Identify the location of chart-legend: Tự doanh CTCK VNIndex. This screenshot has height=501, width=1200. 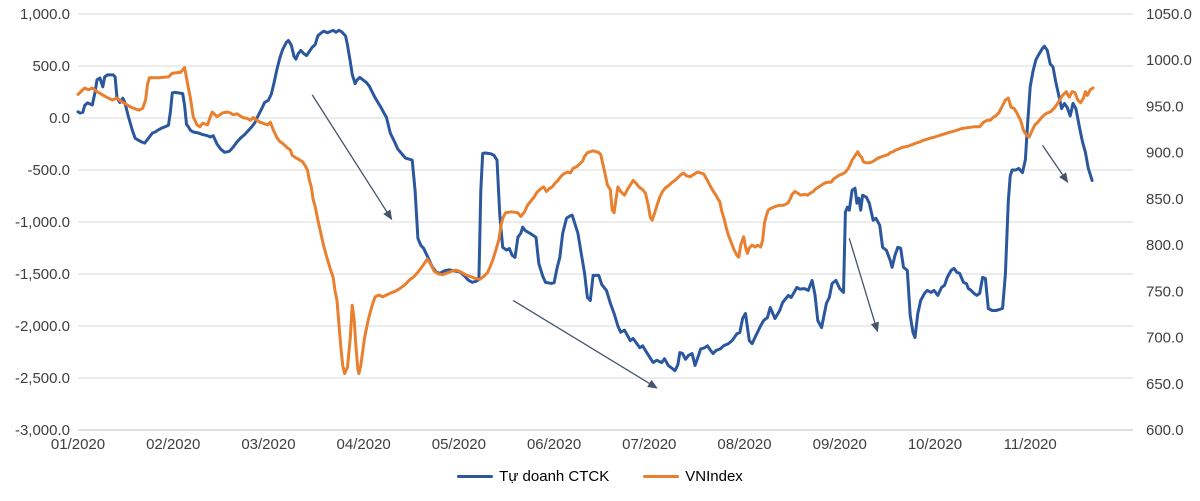
(600, 476).